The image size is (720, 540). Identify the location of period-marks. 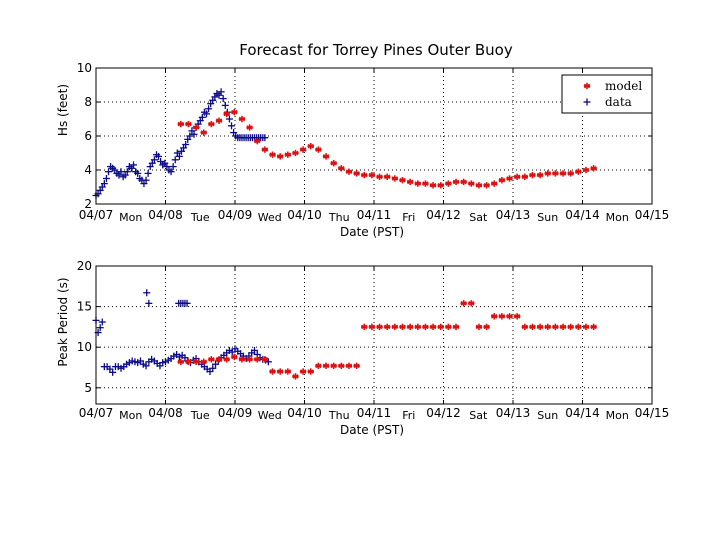
(344, 334).